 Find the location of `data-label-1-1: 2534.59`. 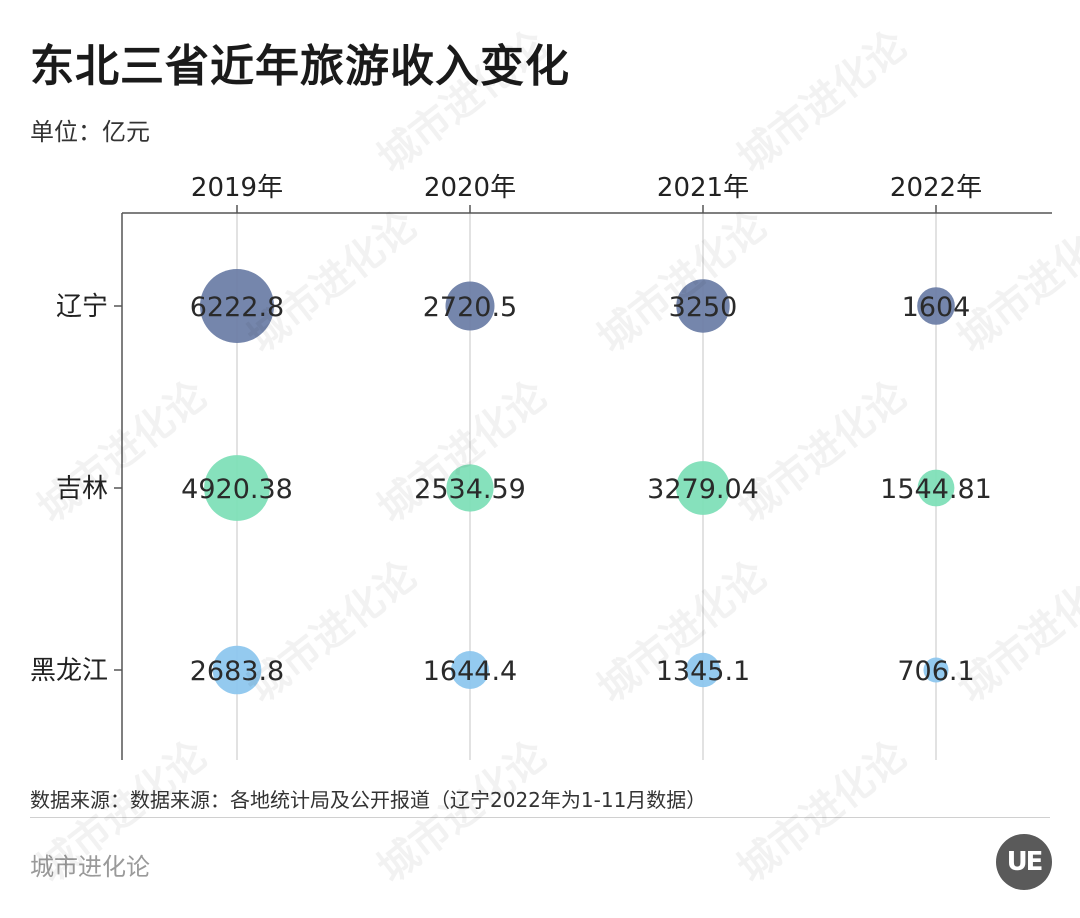

data-label-1-1: 2534.59 is located at coordinates (470, 489).